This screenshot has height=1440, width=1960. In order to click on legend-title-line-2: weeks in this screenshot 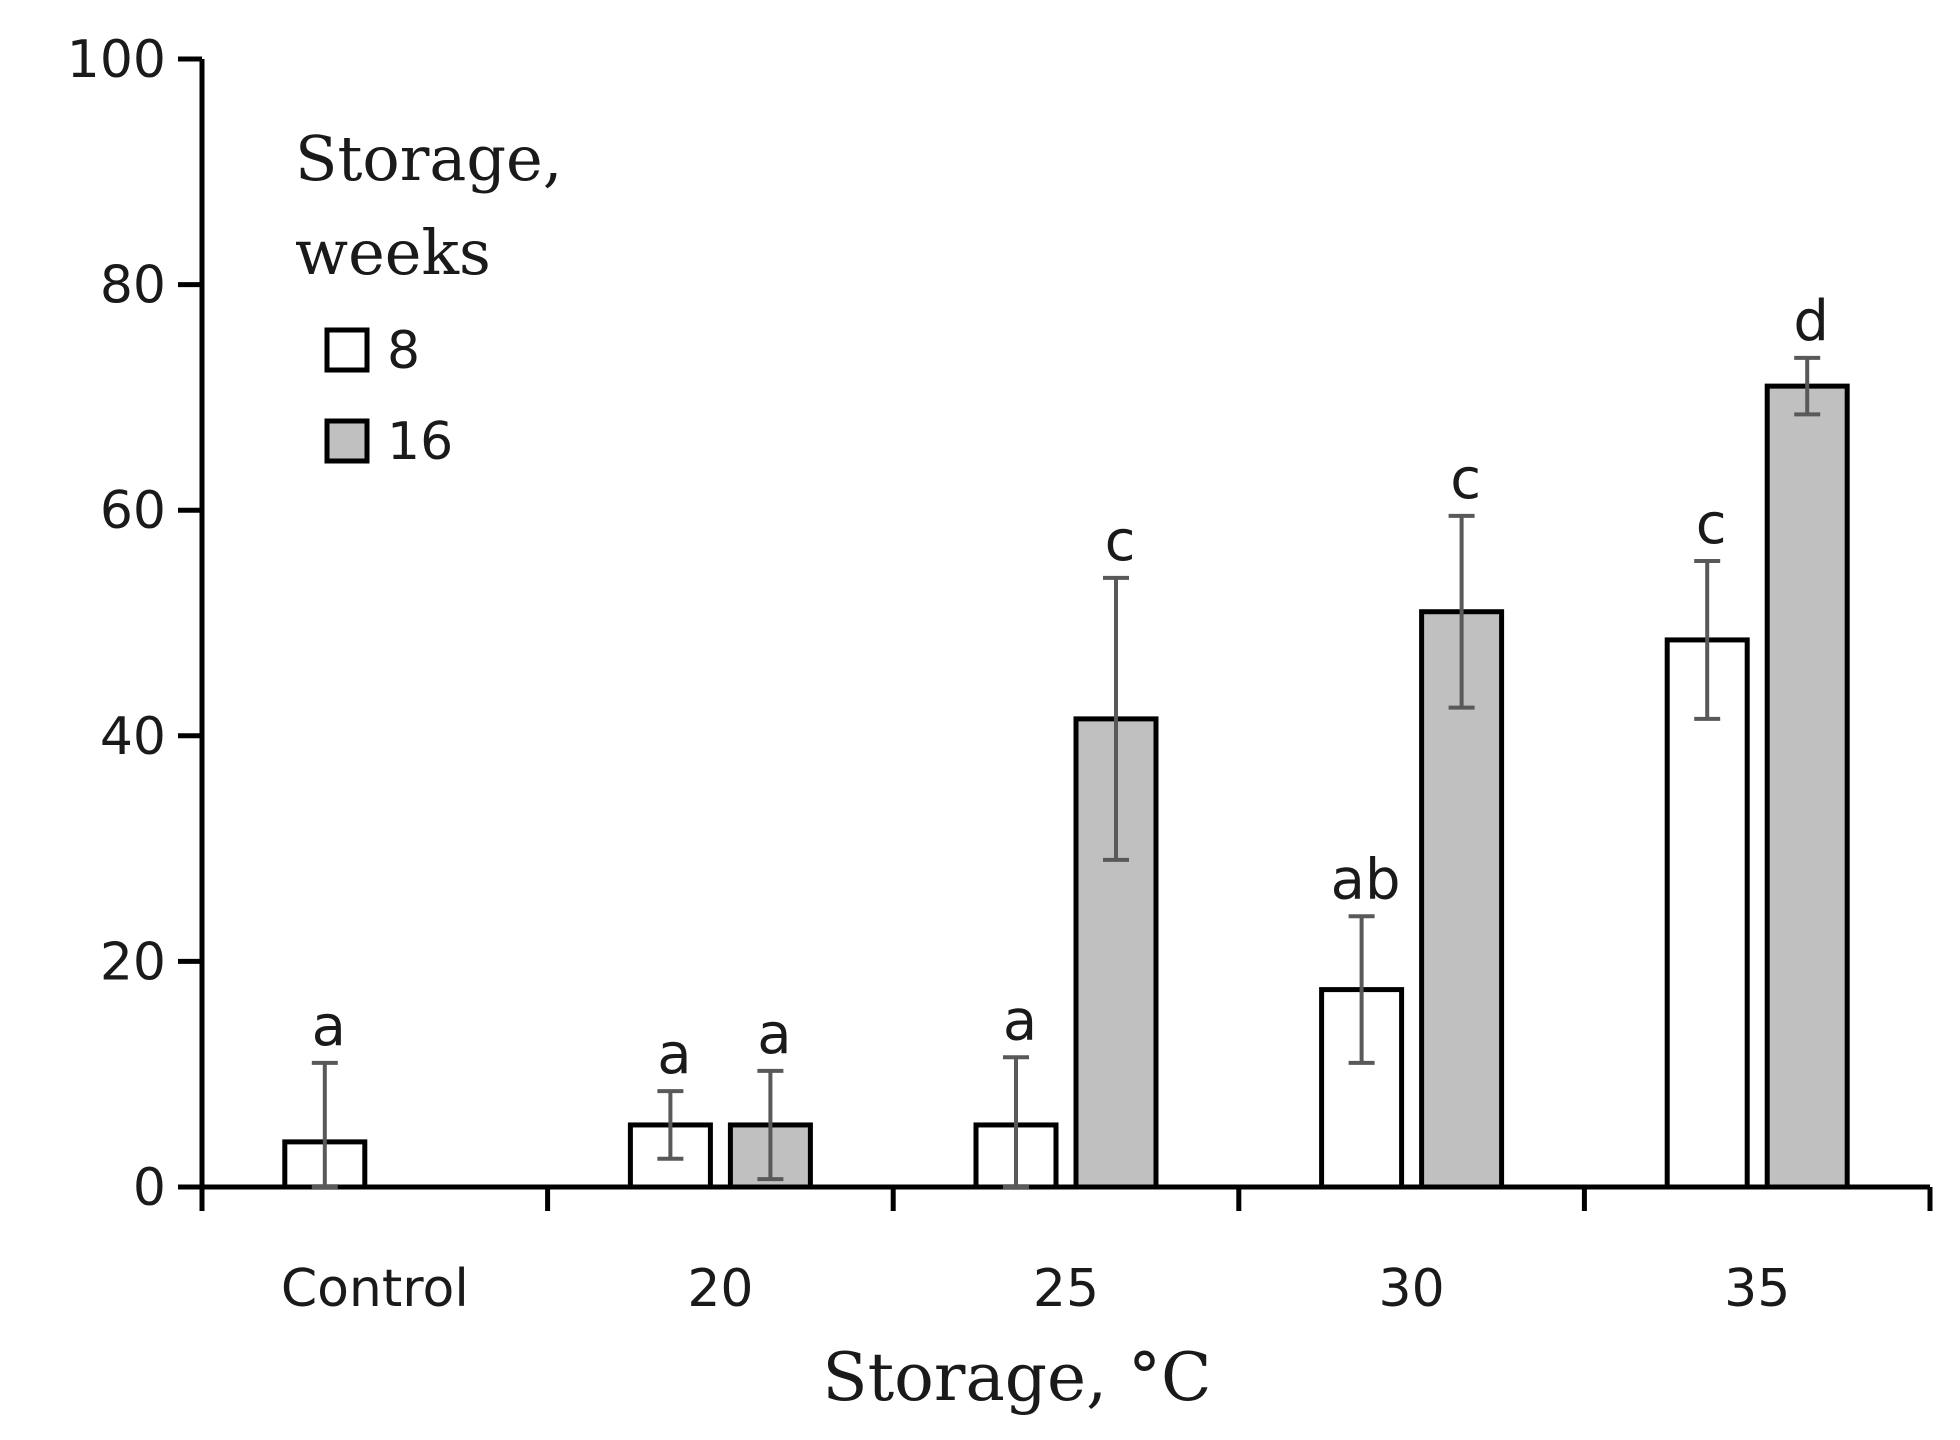, I will do `click(393, 252)`.